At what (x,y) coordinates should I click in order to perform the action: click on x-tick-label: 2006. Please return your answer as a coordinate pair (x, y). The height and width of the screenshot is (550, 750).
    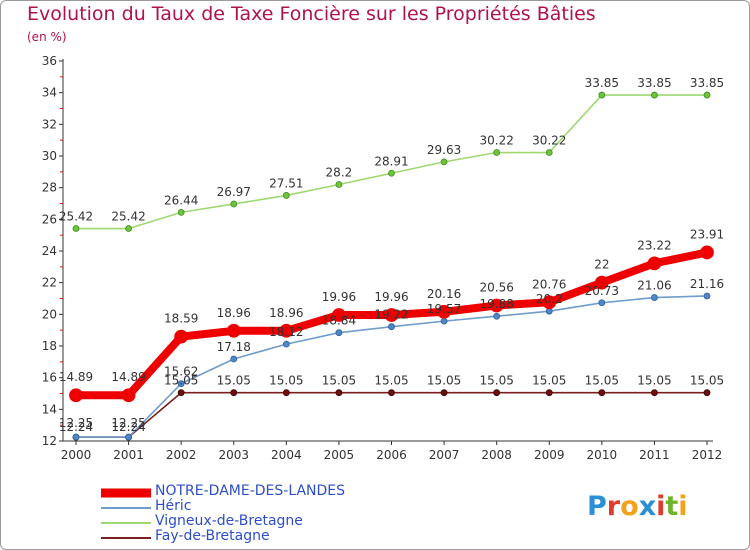
    Looking at the image, I should click on (391, 455).